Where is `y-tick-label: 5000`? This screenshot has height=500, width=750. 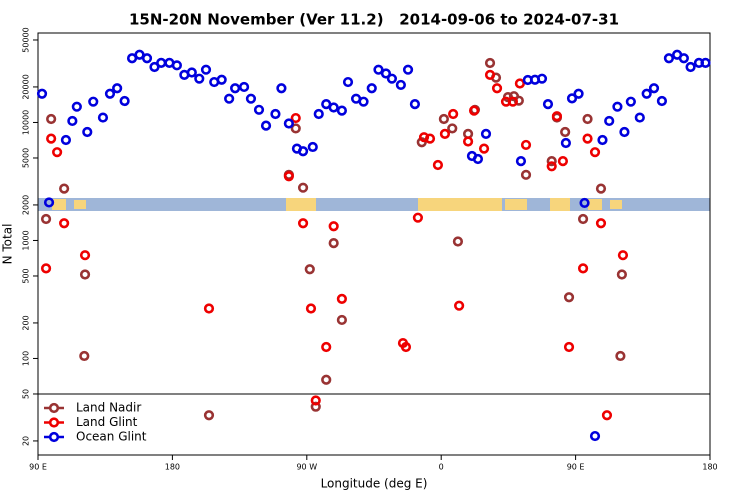 y-tick-label: 5000 is located at coordinates (26, 158).